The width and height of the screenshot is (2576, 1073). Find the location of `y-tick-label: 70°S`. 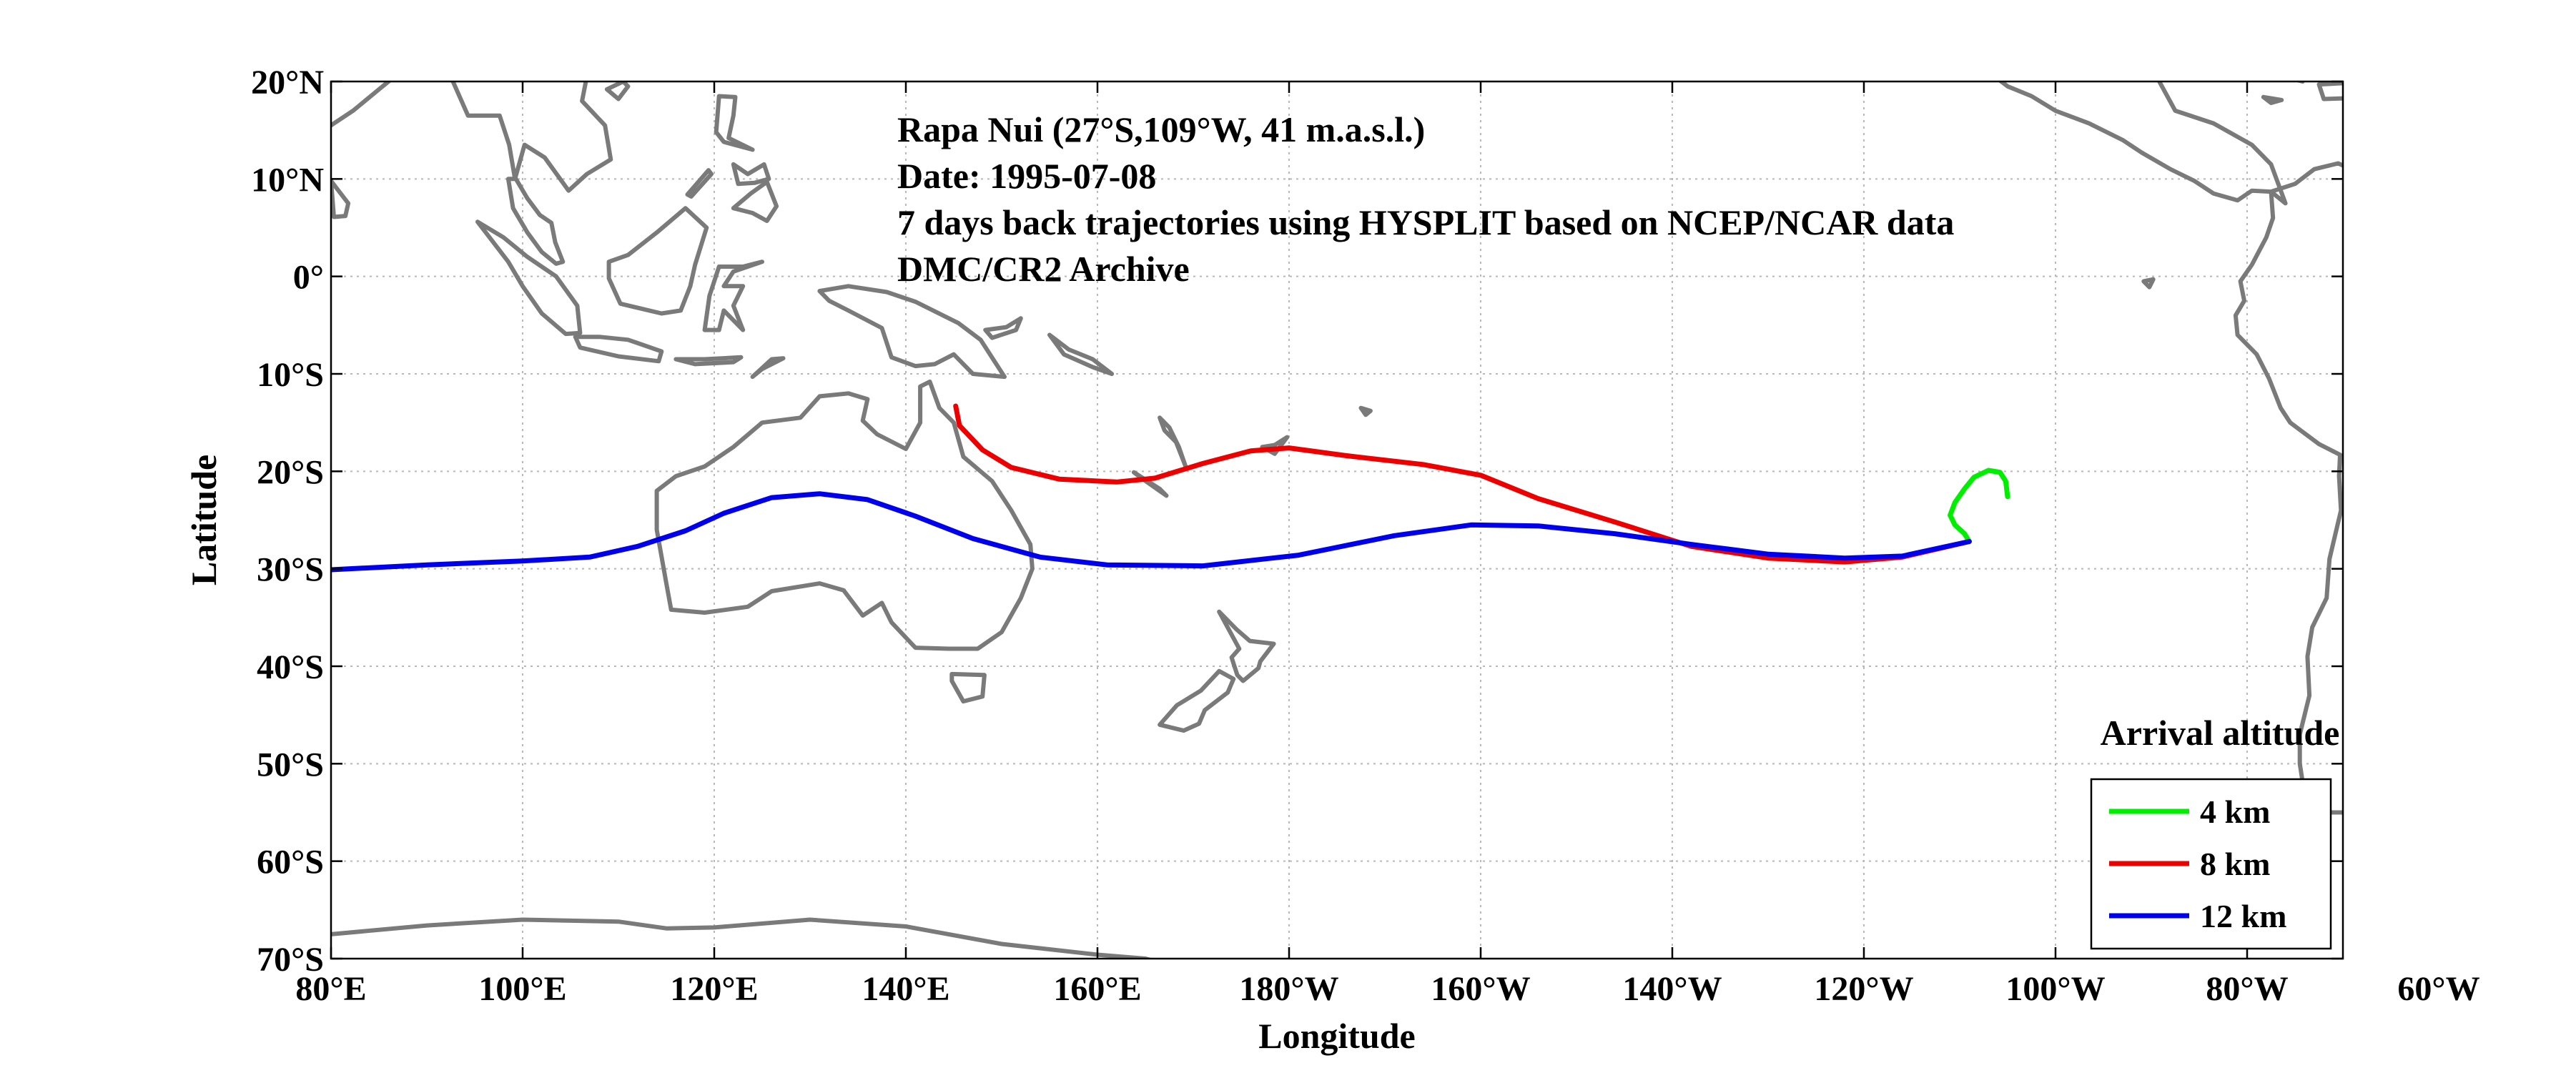

y-tick-label: 70°S is located at coordinates (290, 960).